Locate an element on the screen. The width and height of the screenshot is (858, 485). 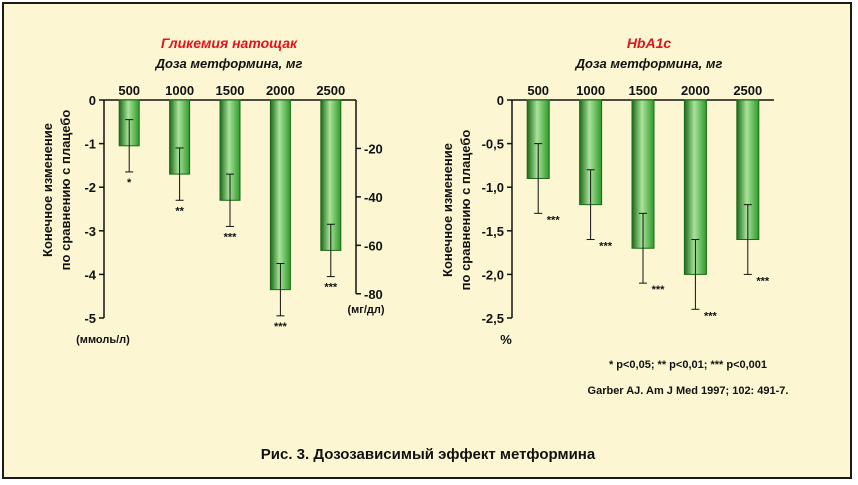
chart2-ylabel-line1: Конечное изменение is located at coordinates (447, 210).